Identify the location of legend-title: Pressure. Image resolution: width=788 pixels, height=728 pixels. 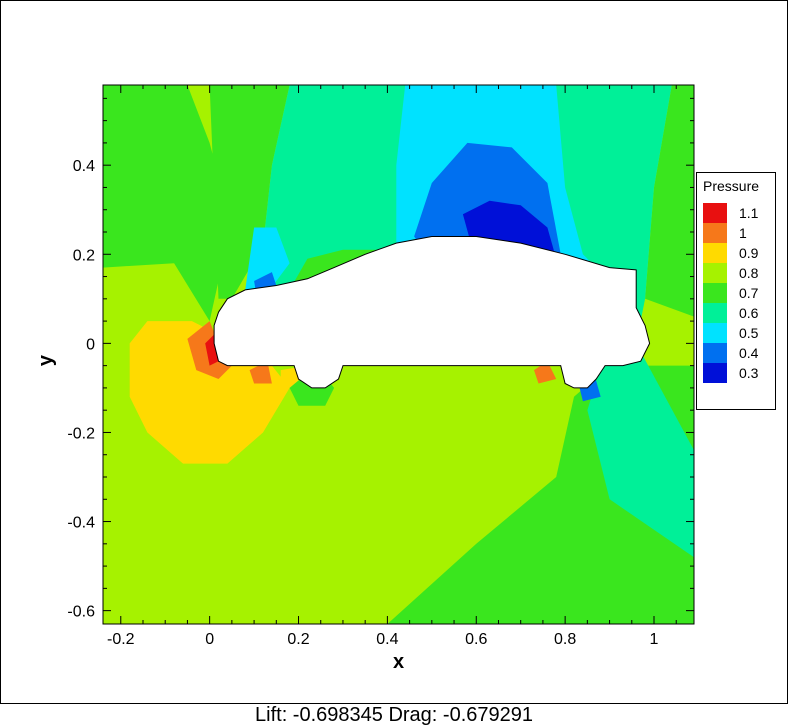
(731, 186).